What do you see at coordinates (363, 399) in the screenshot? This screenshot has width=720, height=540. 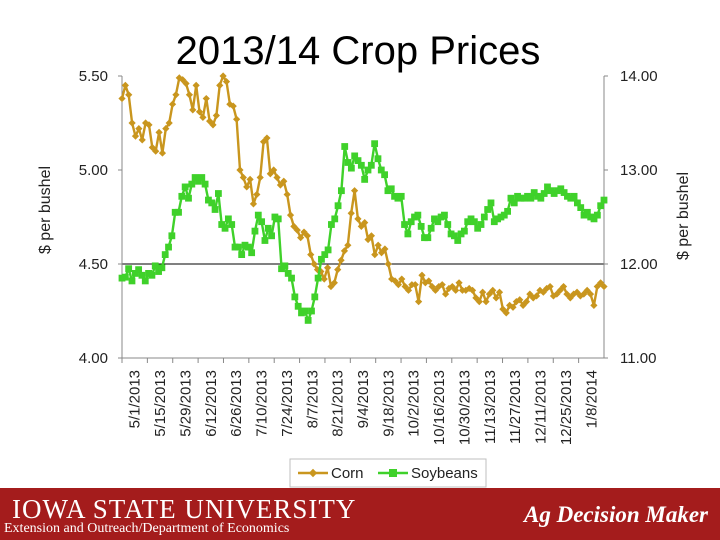 I see `x-tick-label: 9/4/2013` at bounding box center [363, 399].